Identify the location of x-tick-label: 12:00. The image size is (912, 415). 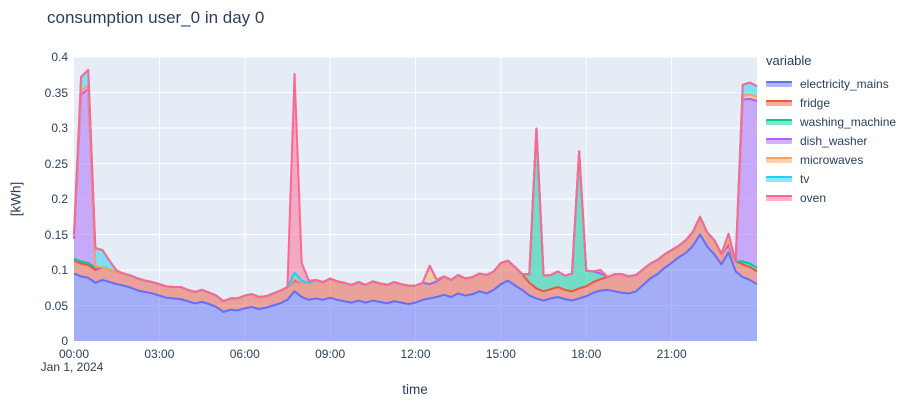
(415, 354).